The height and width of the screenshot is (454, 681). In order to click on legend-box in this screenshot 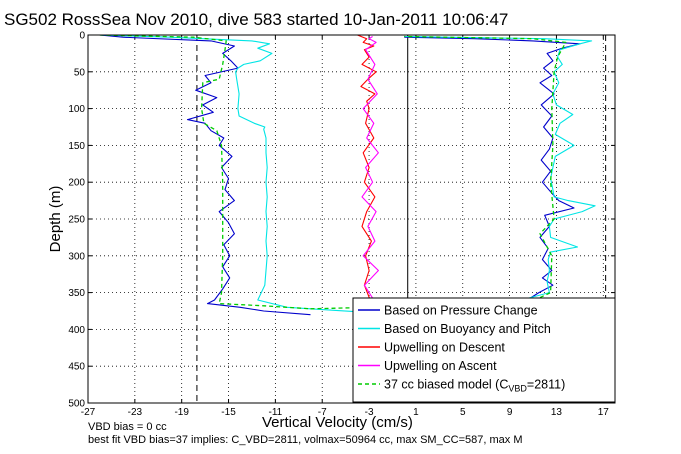, I will do `click(484, 350)`.